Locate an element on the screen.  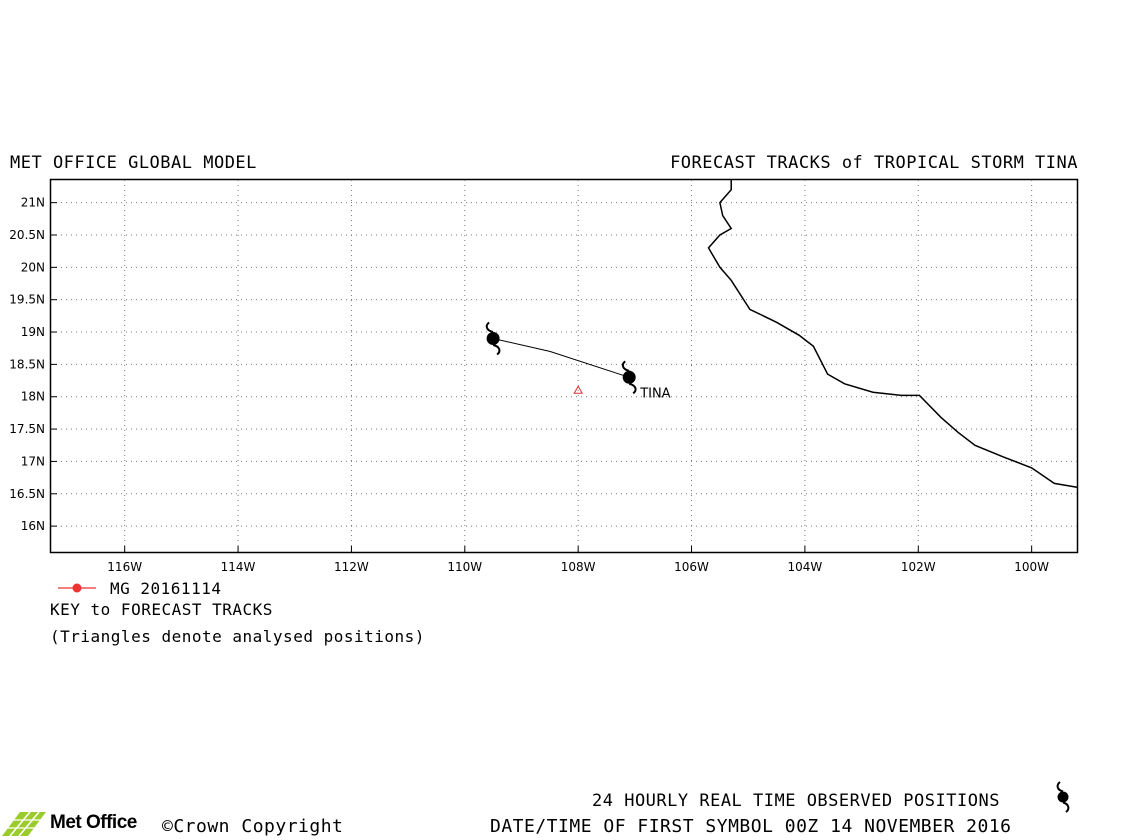
key-title: KEY to FORECAST TRACKS is located at coordinates (161, 609).